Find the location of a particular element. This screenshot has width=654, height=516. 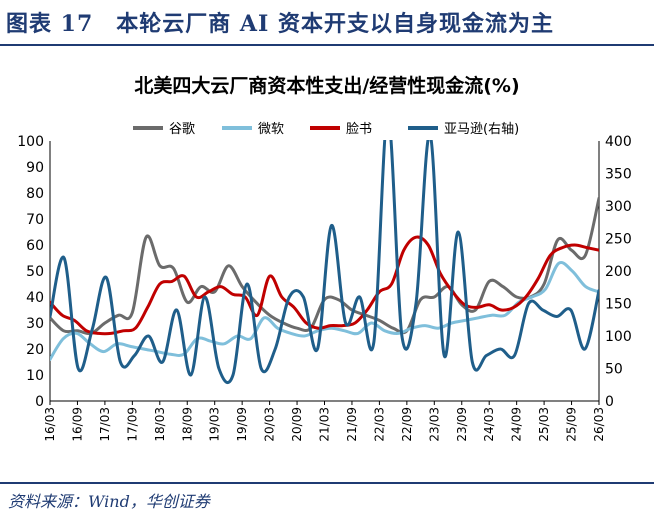

left-tick-label: 90 is located at coordinates (35, 168).